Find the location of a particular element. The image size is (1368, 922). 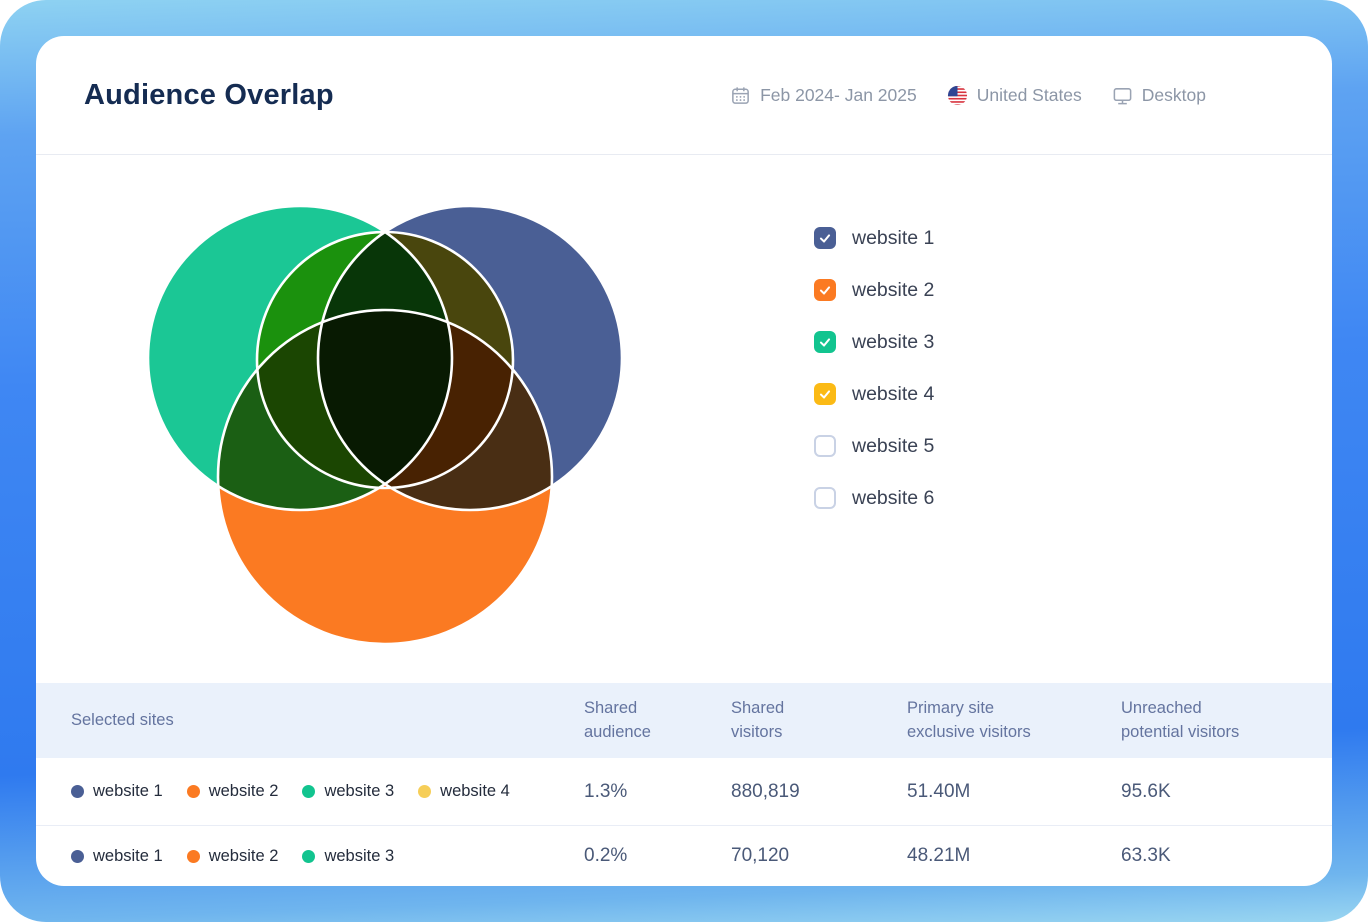

date-range-selector: Feb 2024- Jan 2025 is located at coordinates (823, 95).